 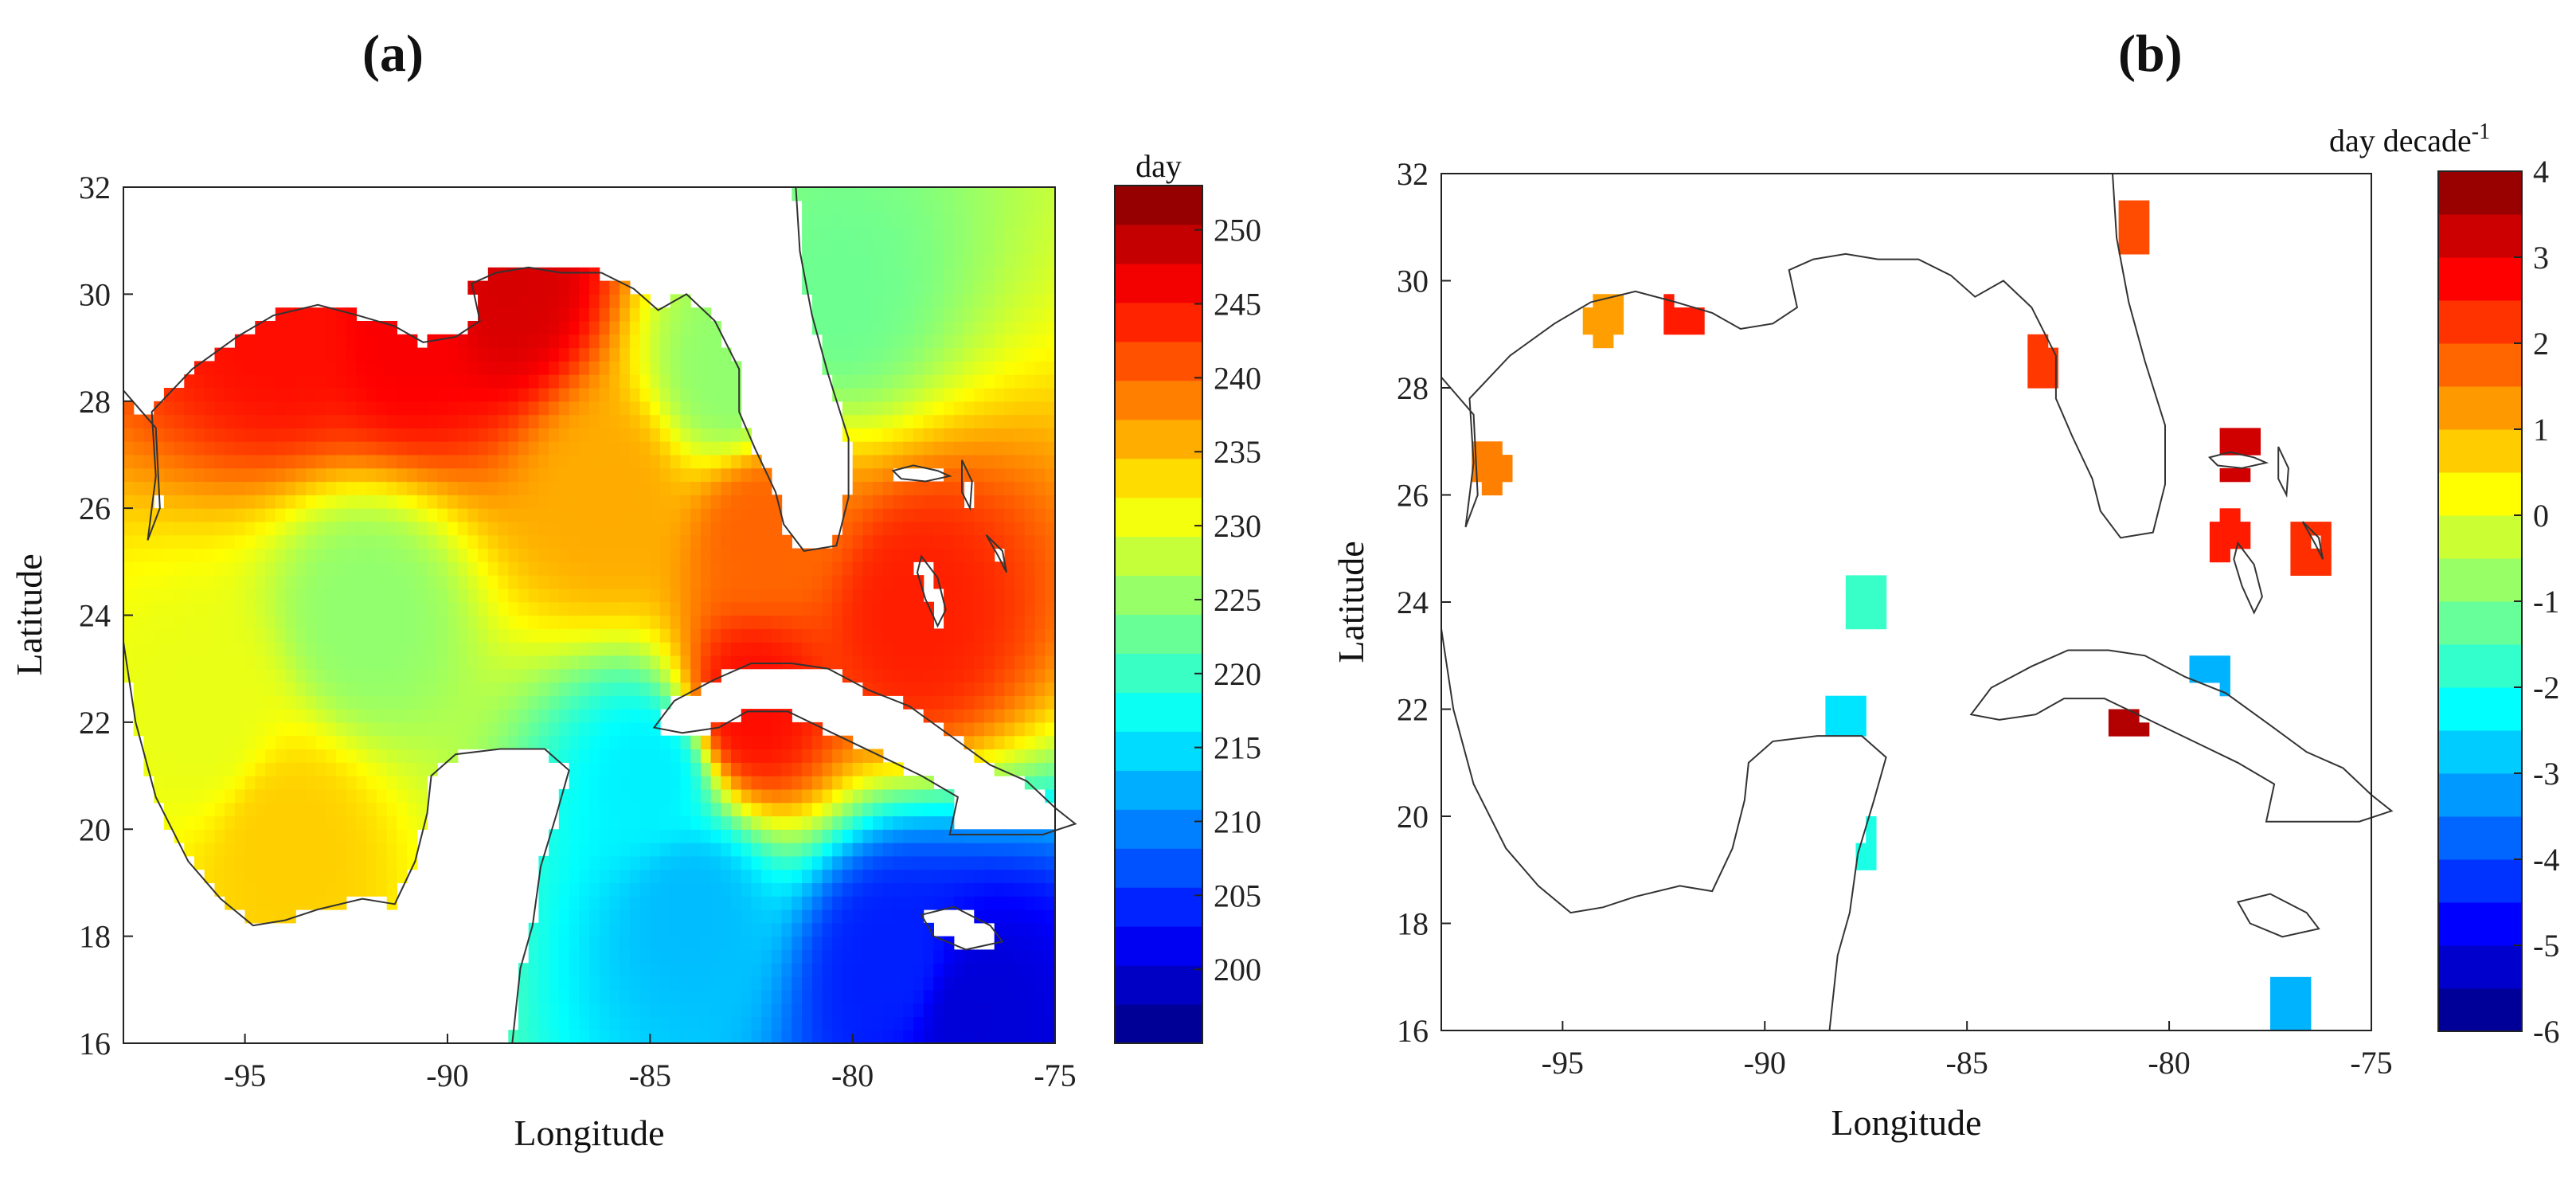 What do you see at coordinates (95, 509) in the screenshot?
I see `y-tick-label: 26` at bounding box center [95, 509].